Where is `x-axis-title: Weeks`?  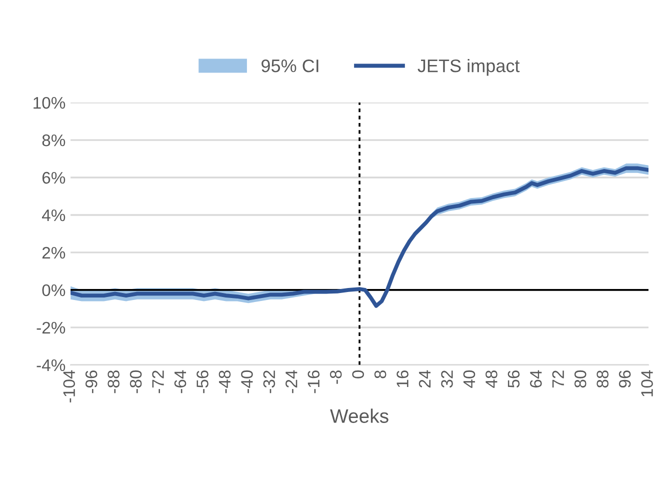 x-axis-title: Weeks is located at coordinates (359, 415).